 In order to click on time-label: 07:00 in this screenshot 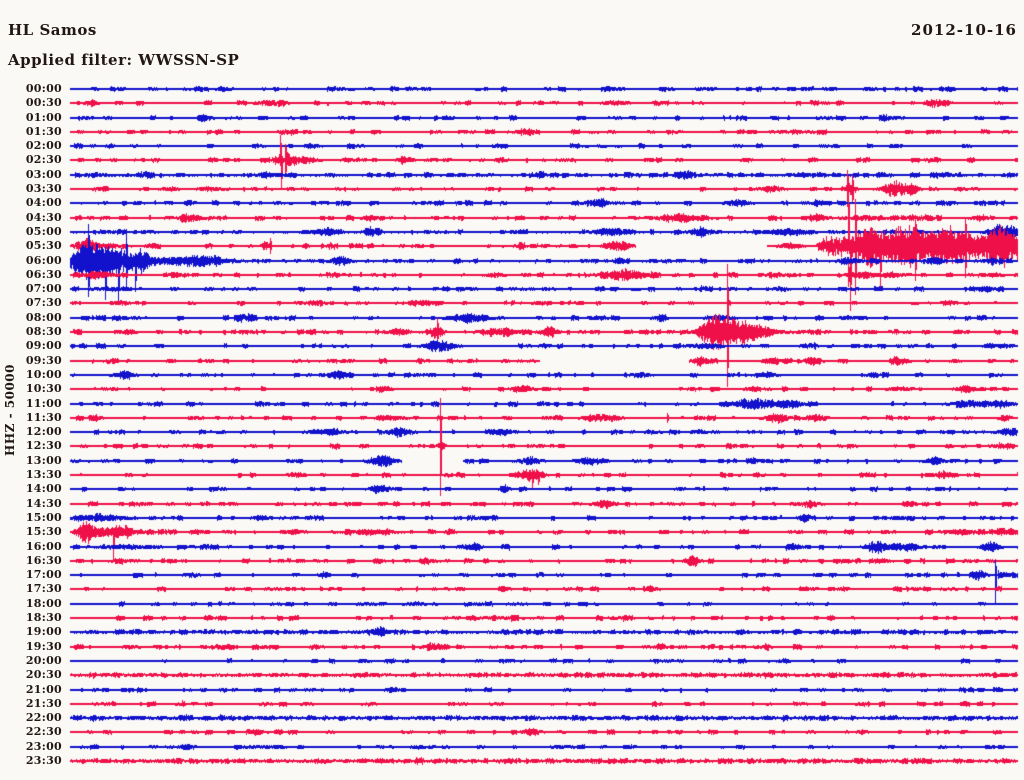, I will do `click(43, 288)`.